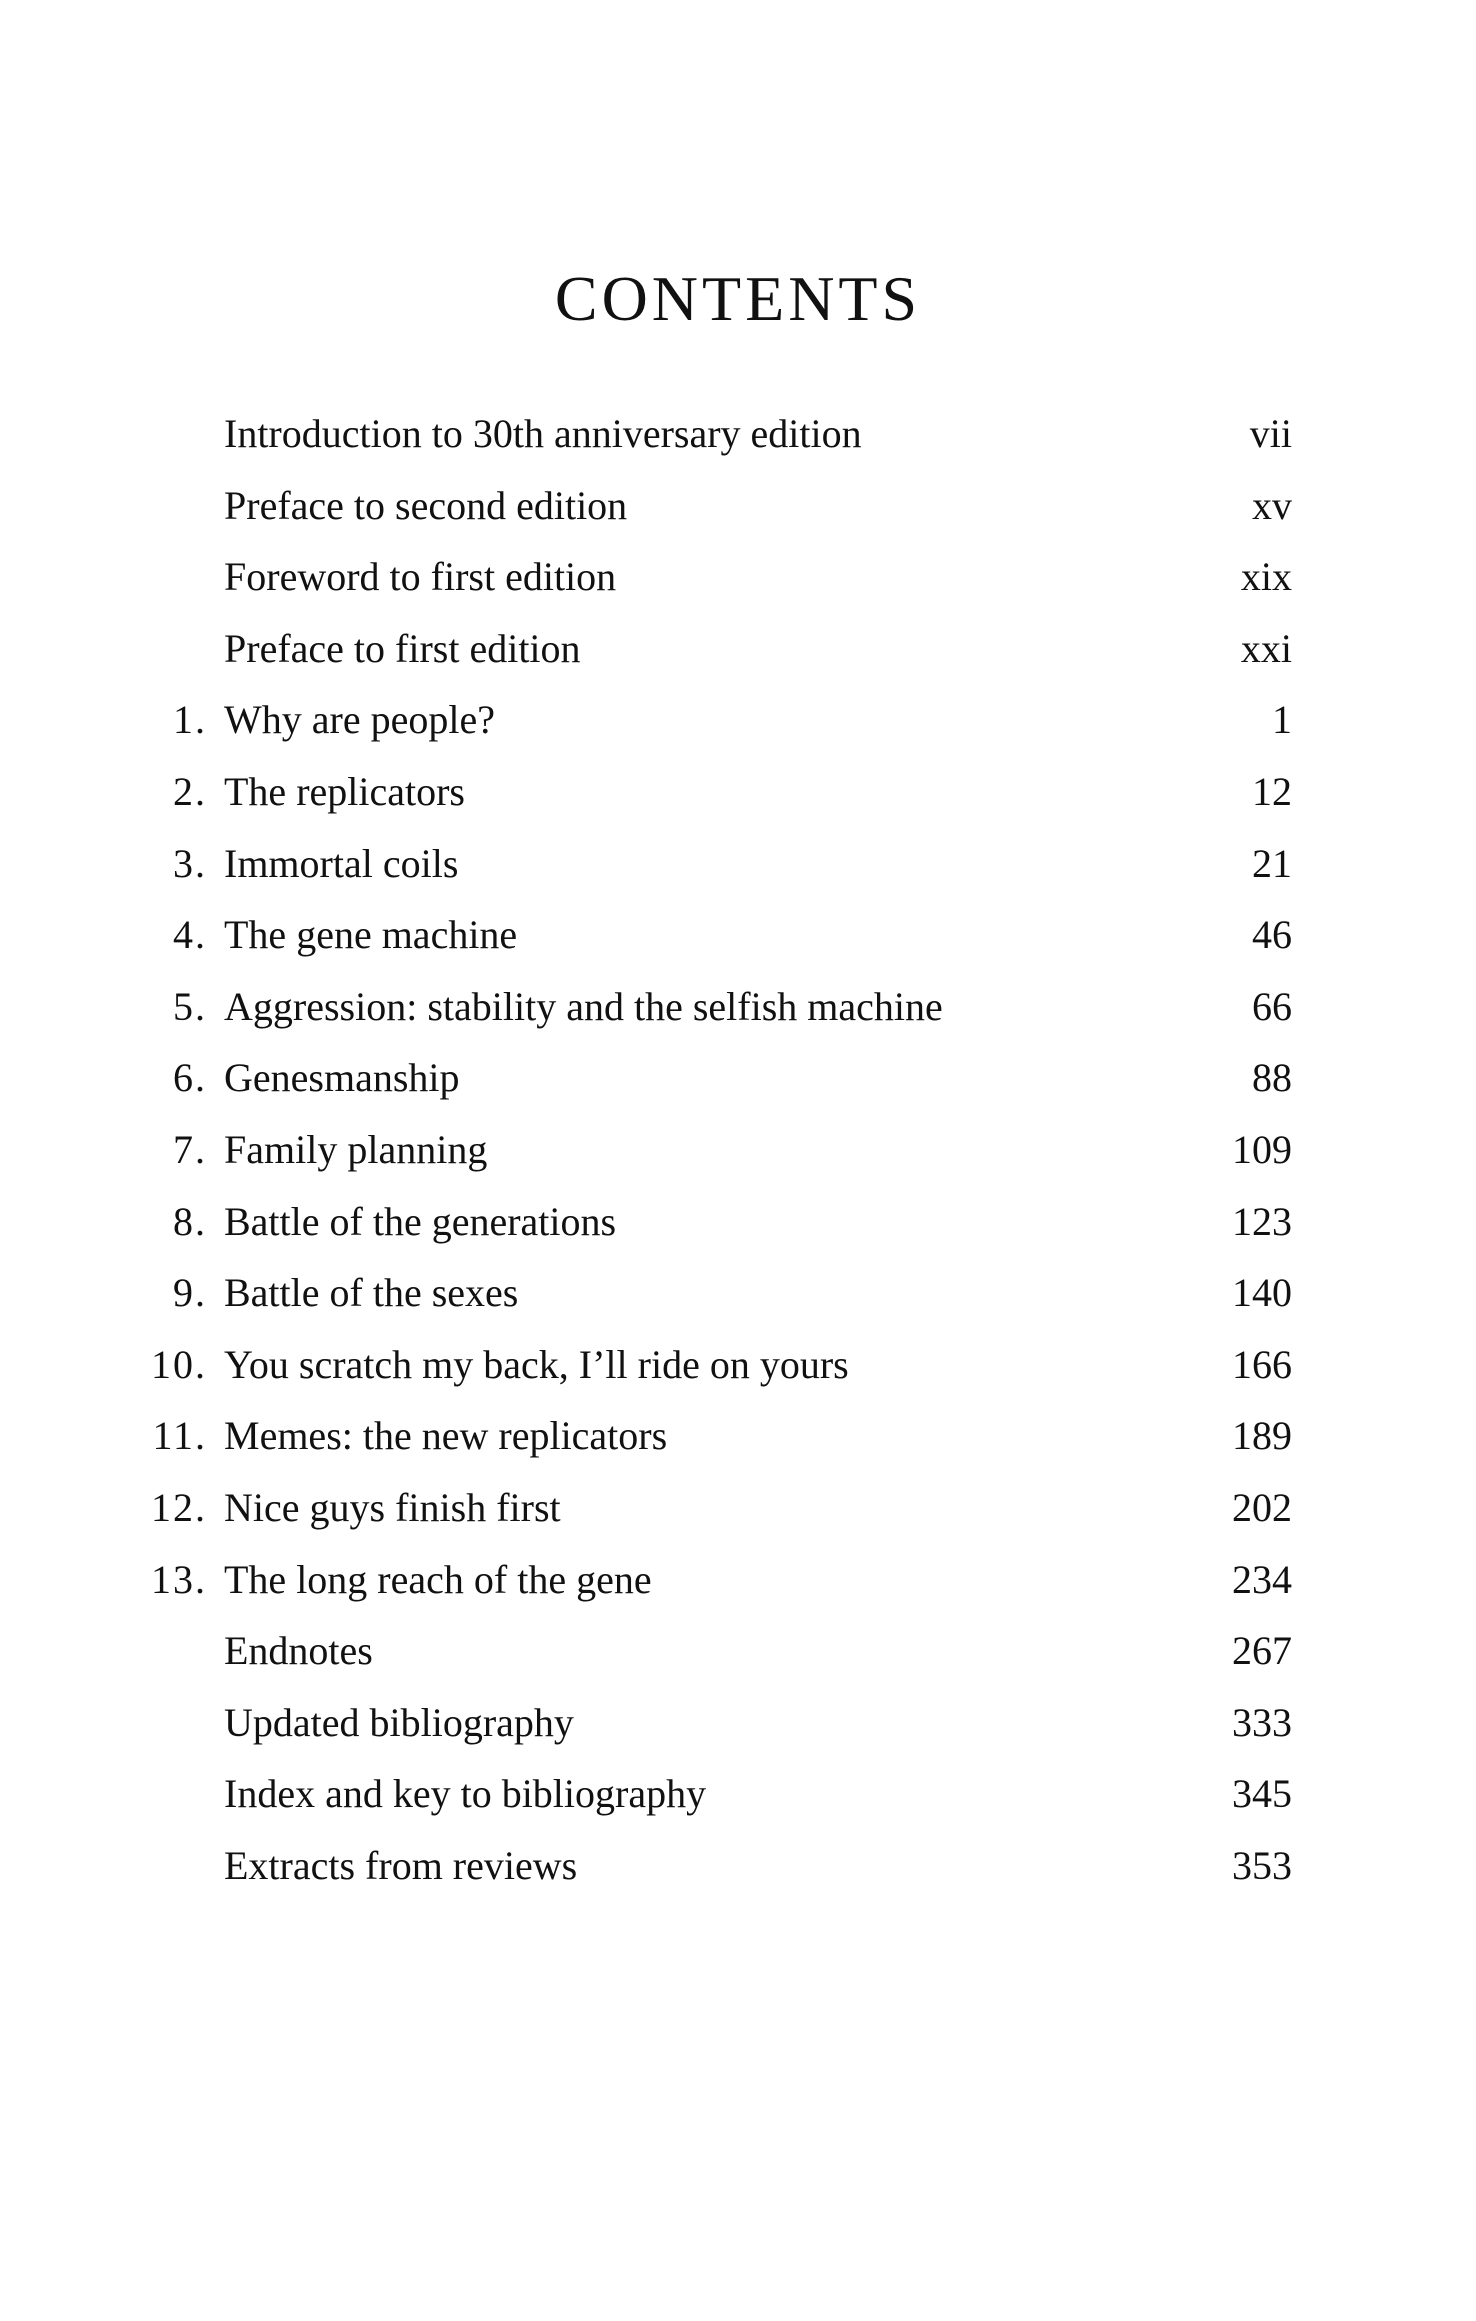  What do you see at coordinates (1262, 1221) in the screenshot?
I see `entry-page-number: 123` at bounding box center [1262, 1221].